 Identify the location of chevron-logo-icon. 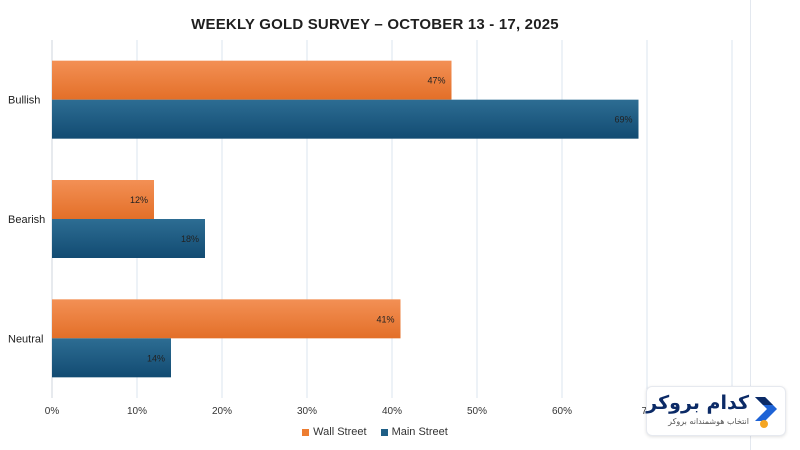
(766, 412).